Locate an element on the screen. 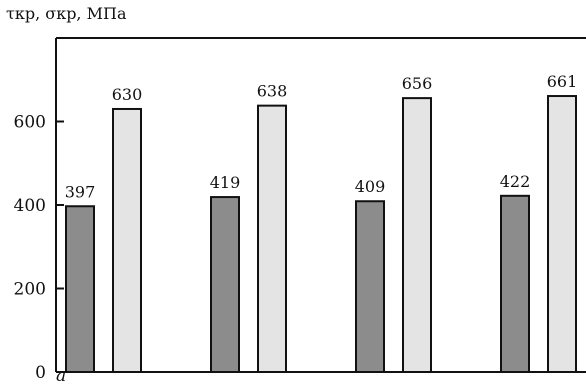  bar-value-label: 422 is located at coordinates (515, 181).